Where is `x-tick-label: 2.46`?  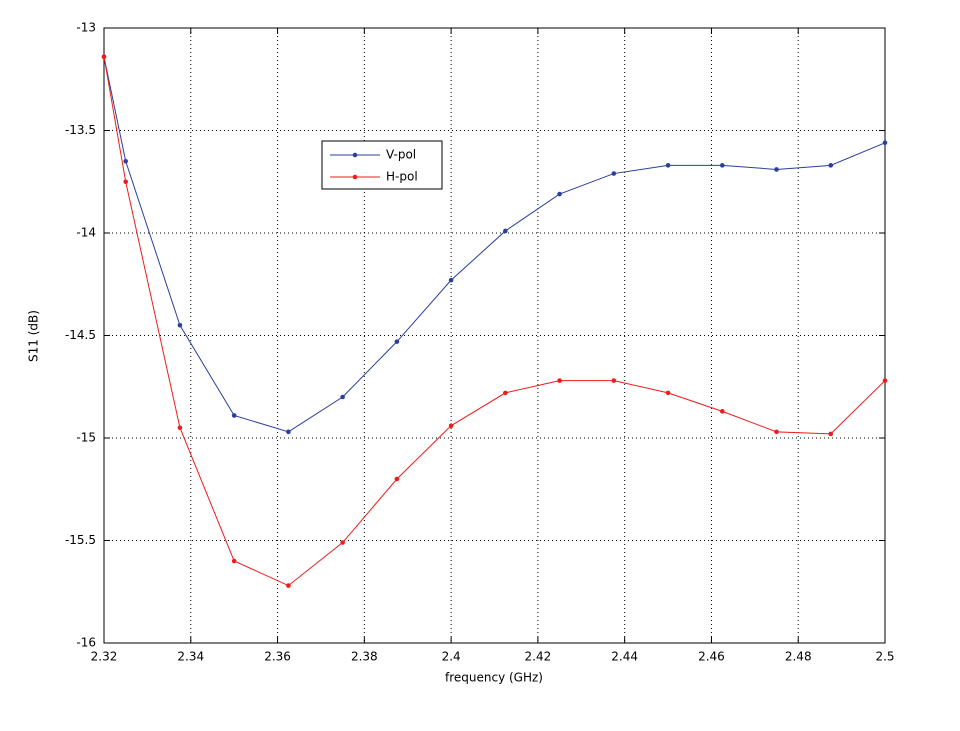 x-tick-label: 2.46 is located at coordinates (711, 657).